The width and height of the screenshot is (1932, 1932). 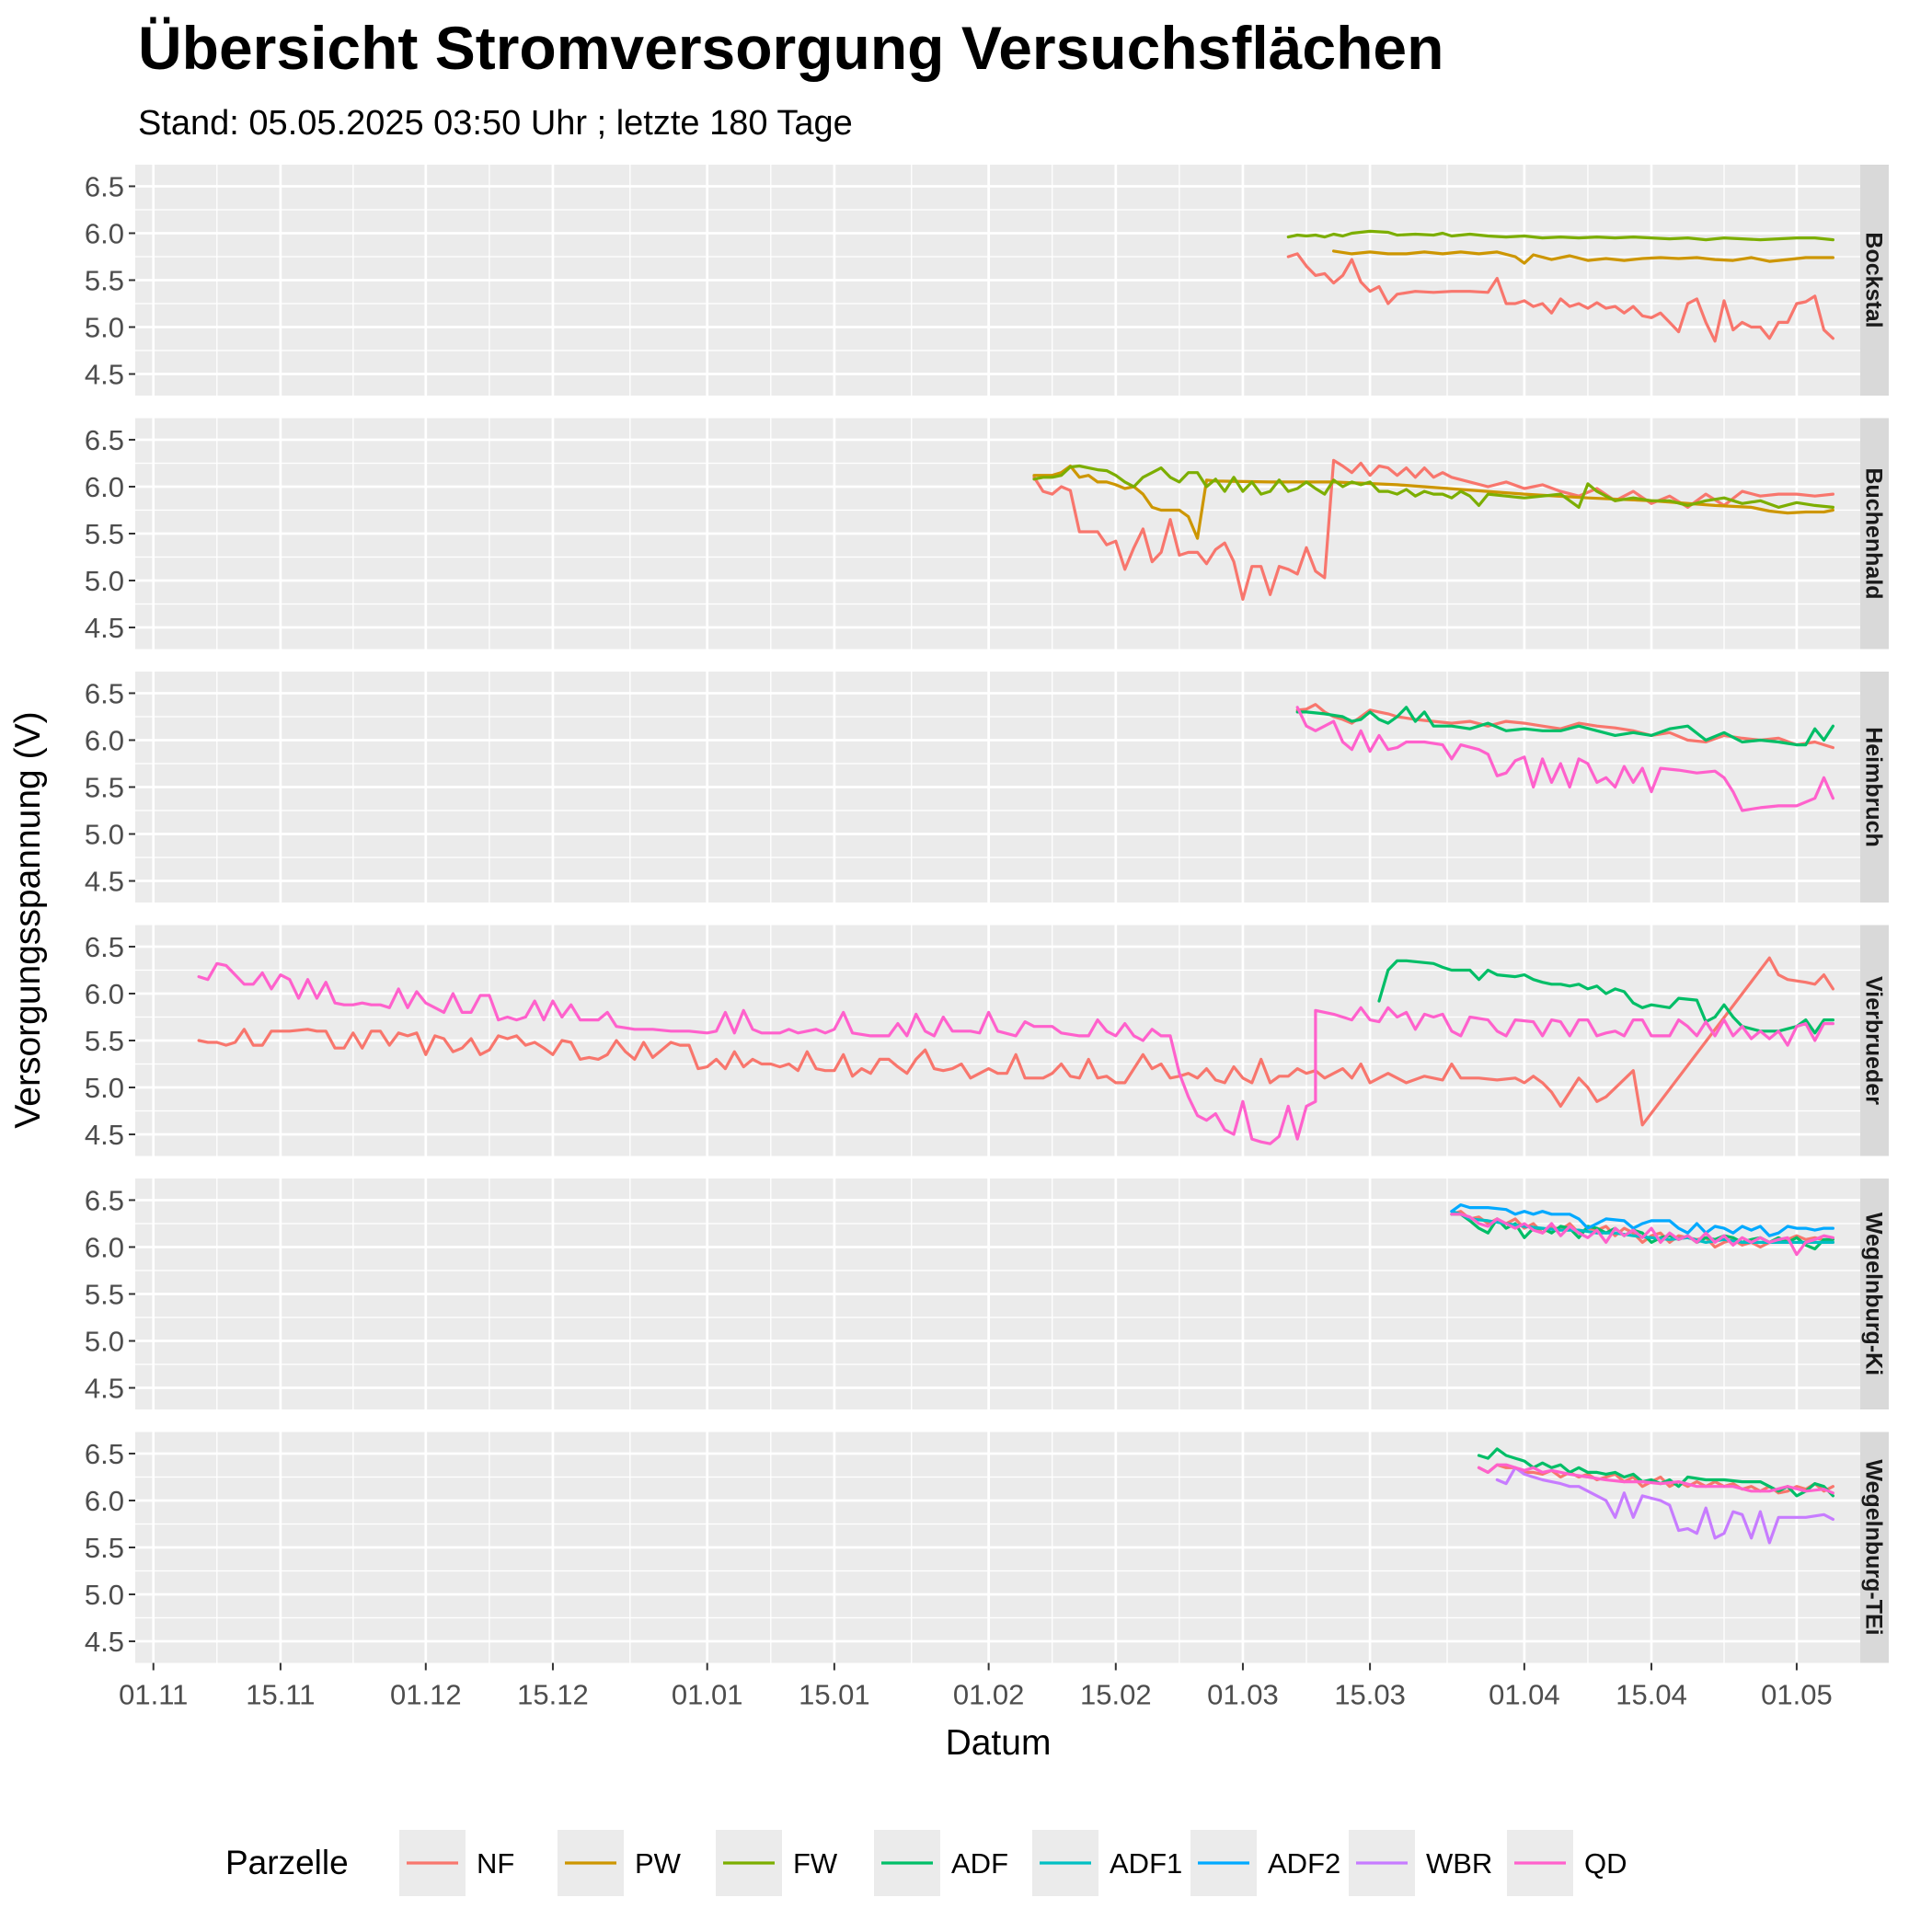 I want to click on x-tick-label: 01.12, so click(x=426, y=1695).